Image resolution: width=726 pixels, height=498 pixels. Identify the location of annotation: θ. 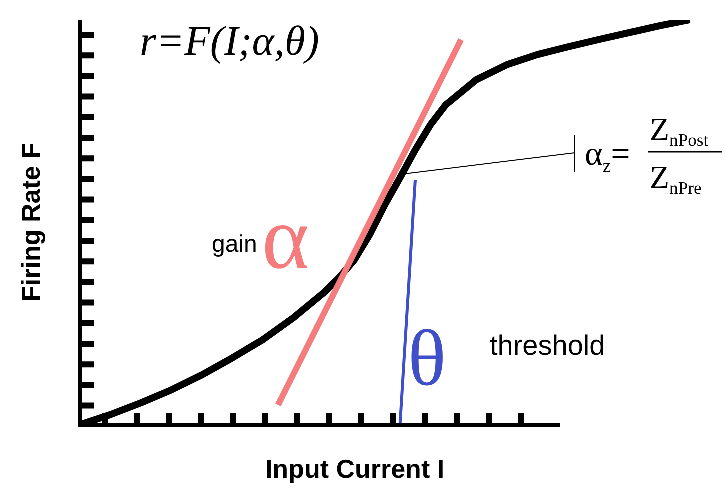
(427, 359).